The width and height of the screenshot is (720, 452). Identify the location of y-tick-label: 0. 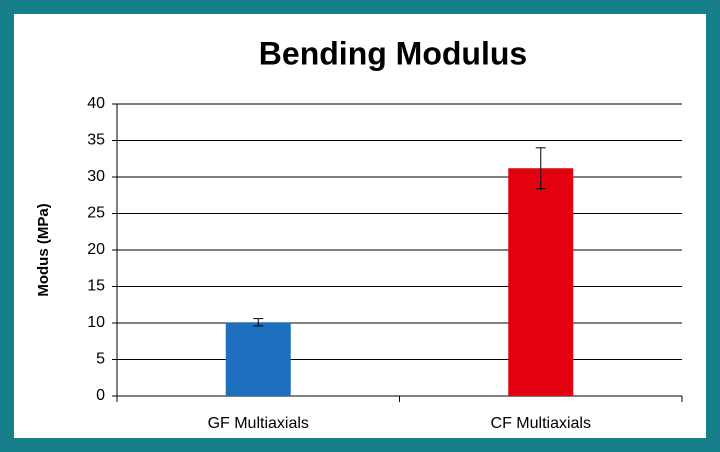
(100, 395).